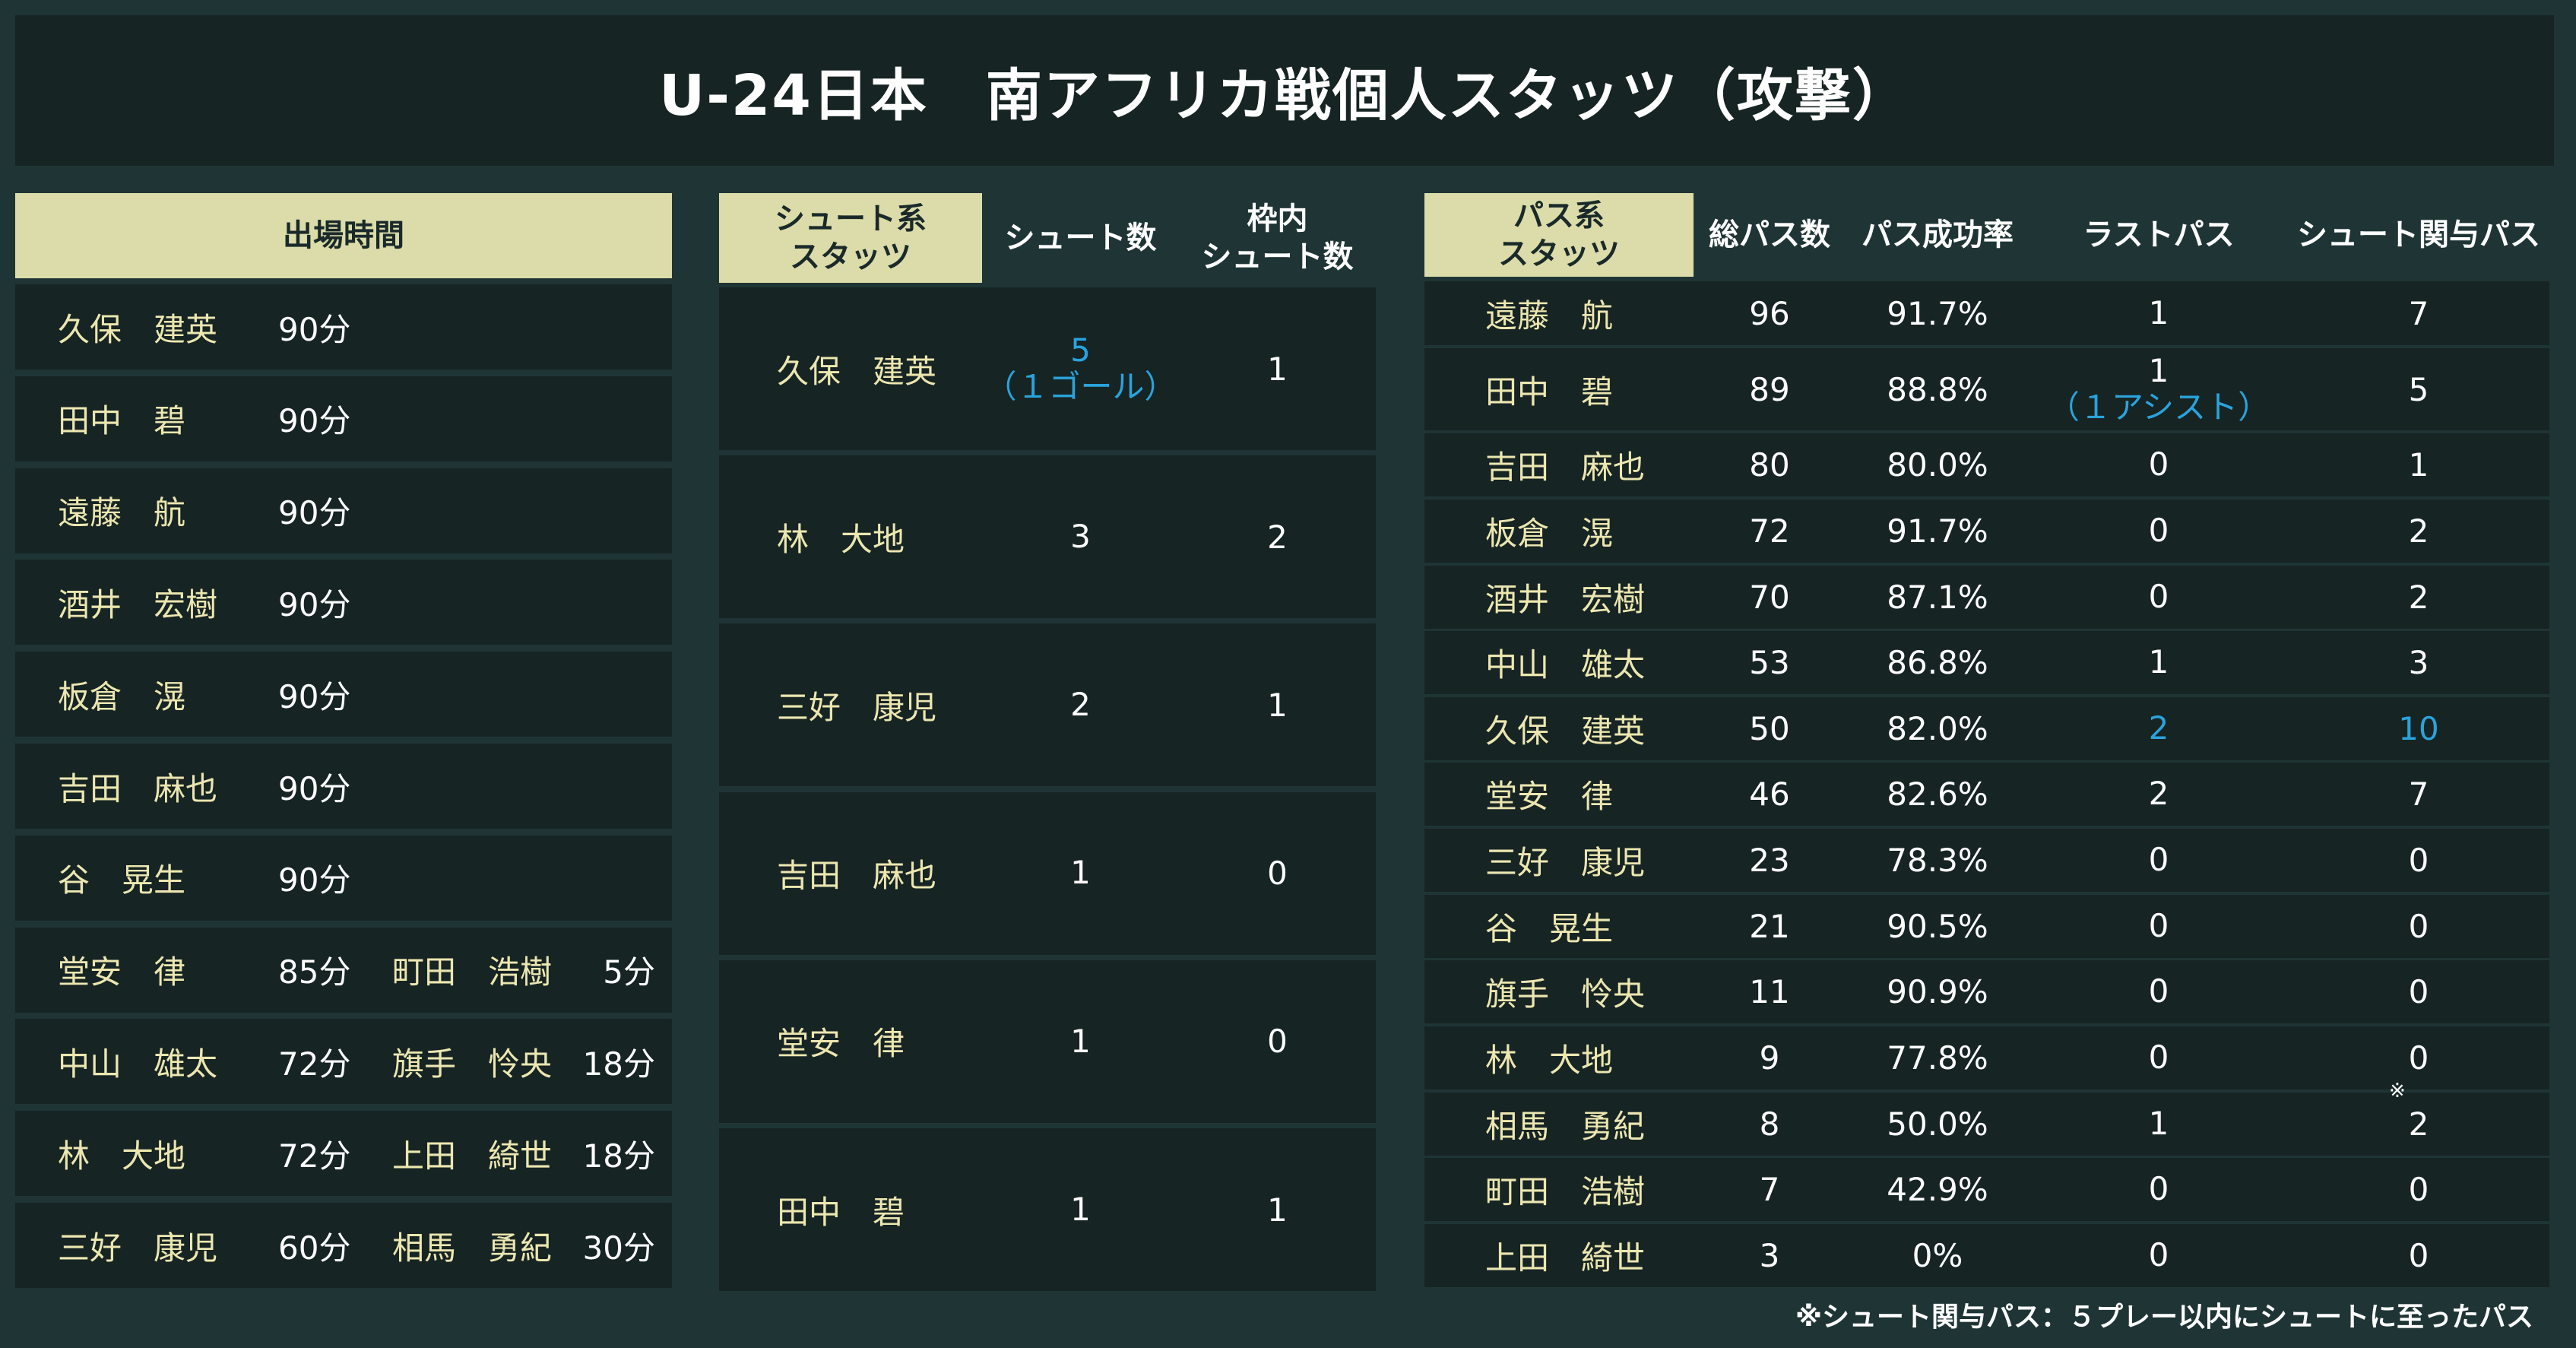 Image resolution: width=2576 pixels, height=1348 pixels. What do you see at coordinates (1565, 1191) in the screenshot?
I see `player-name: 町田 浩樹` at bounding box center [1565, 1191].